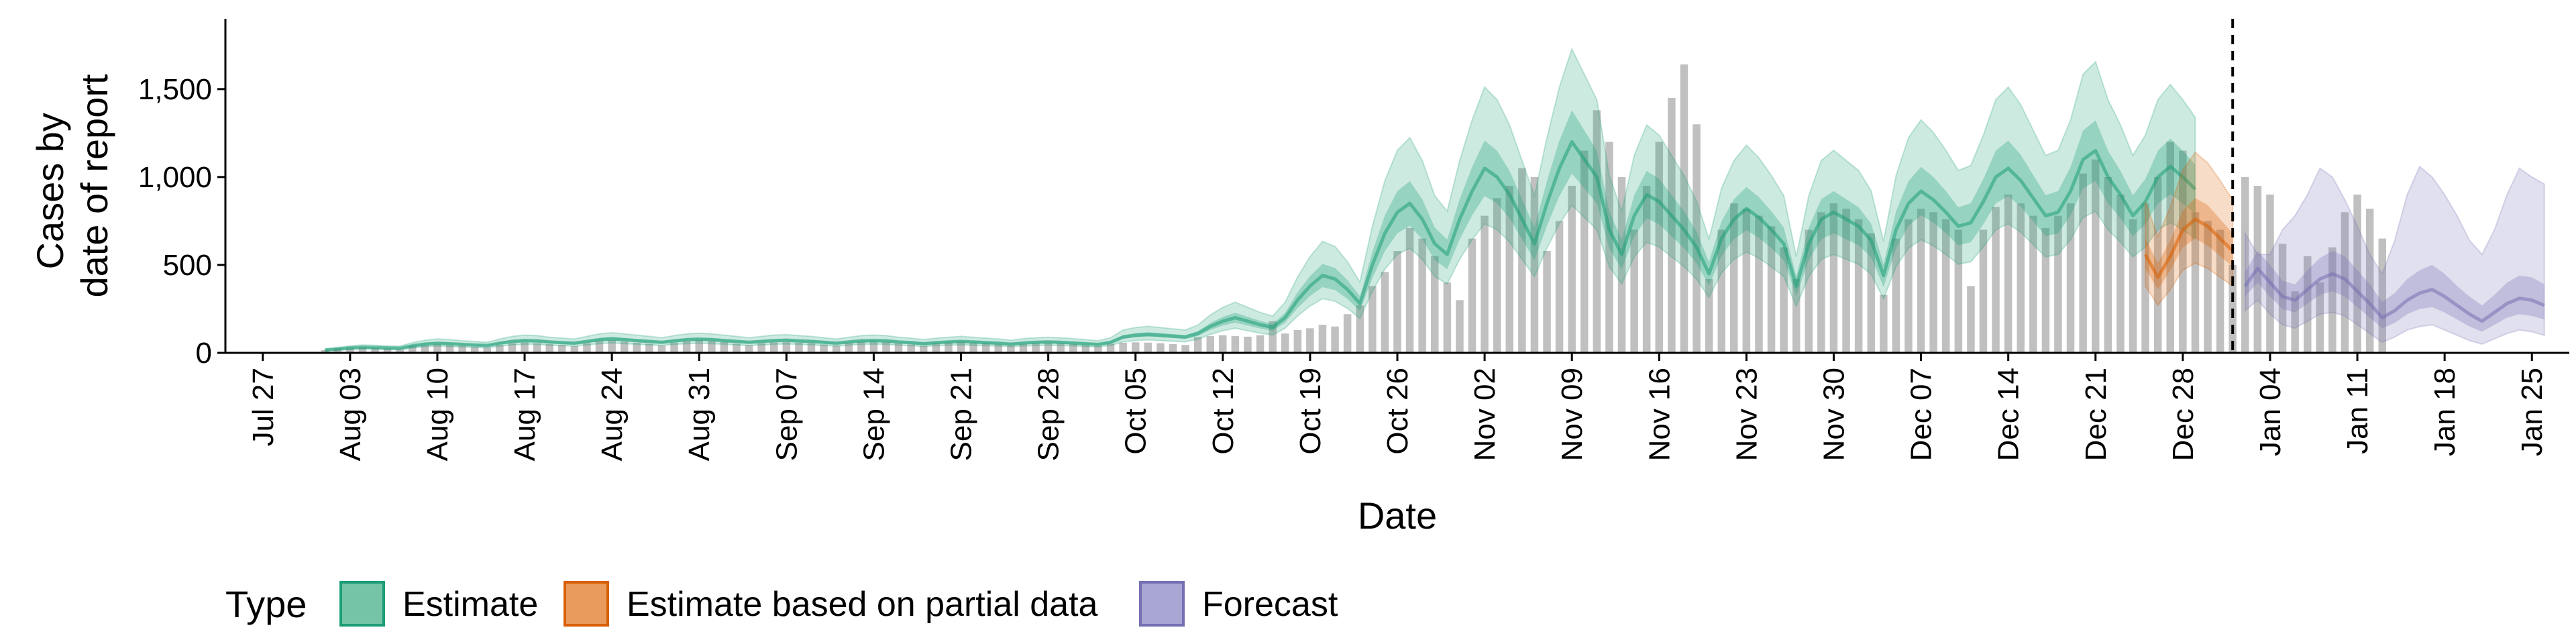 The width and height of the screenshot is (2576, 644). I want to click on x-tick-label: Sep 07, so click(786, 414).